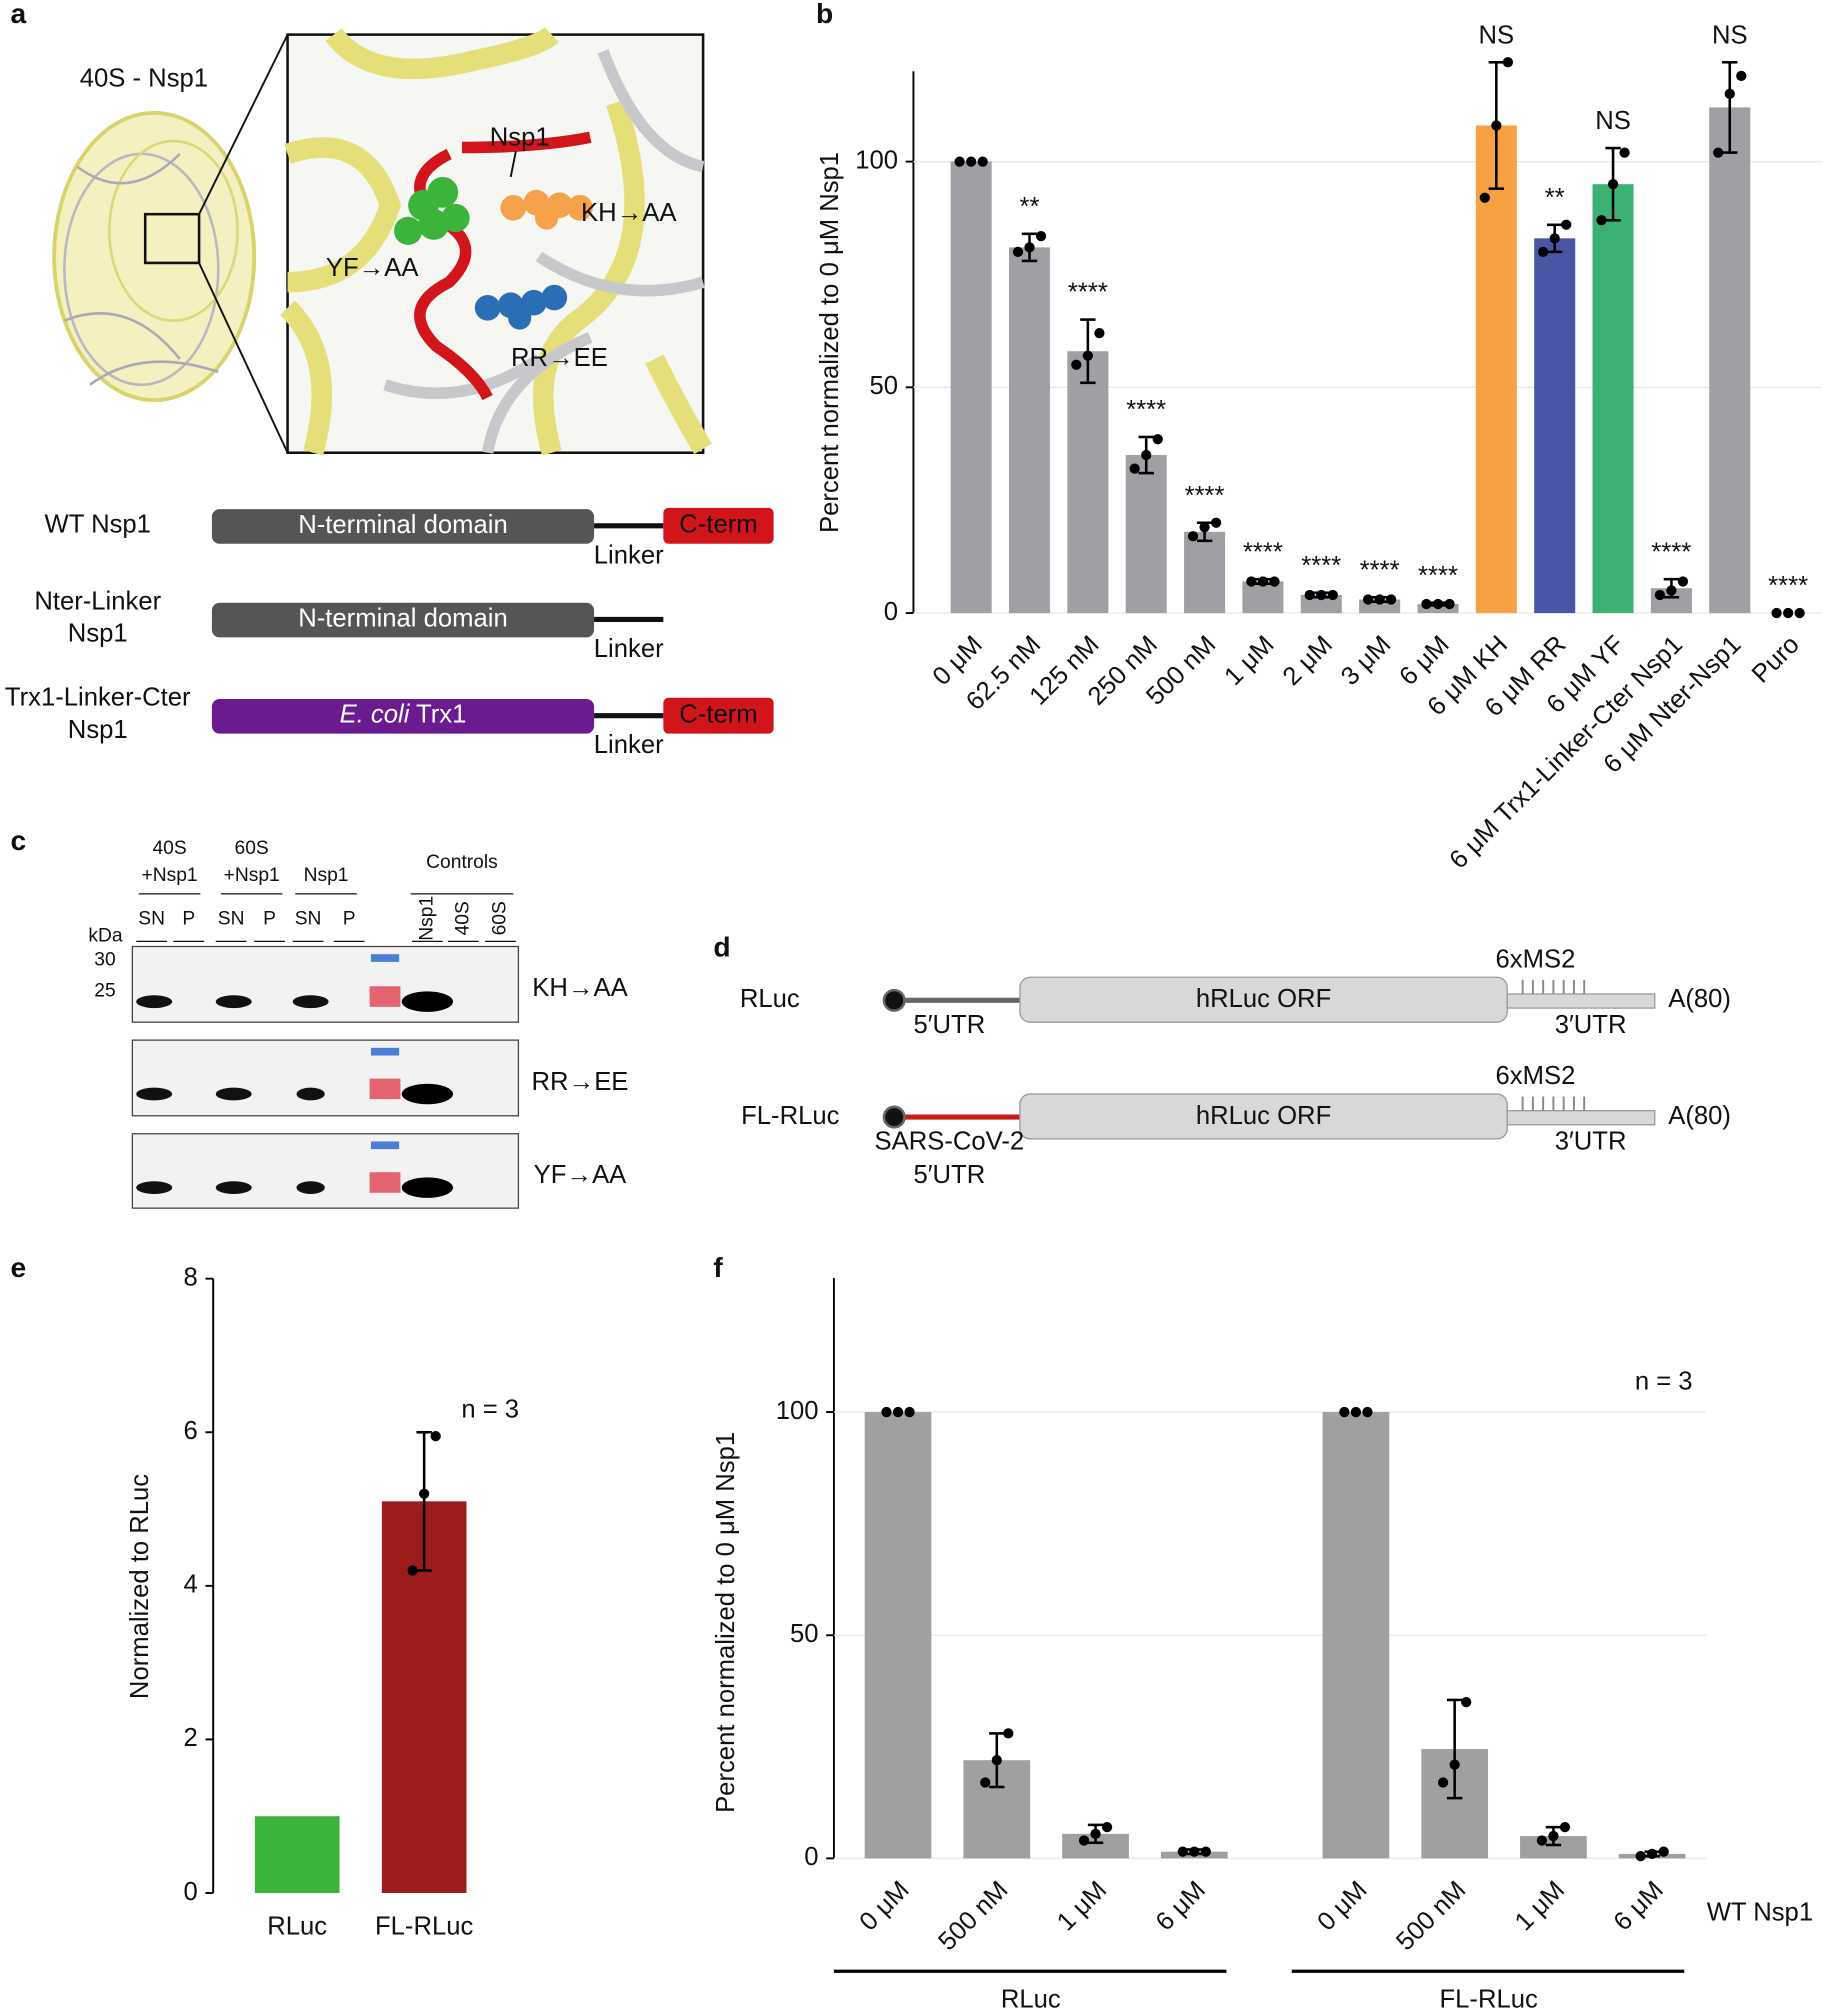  I want to click on lane-group: 40S, so click(169, 848).